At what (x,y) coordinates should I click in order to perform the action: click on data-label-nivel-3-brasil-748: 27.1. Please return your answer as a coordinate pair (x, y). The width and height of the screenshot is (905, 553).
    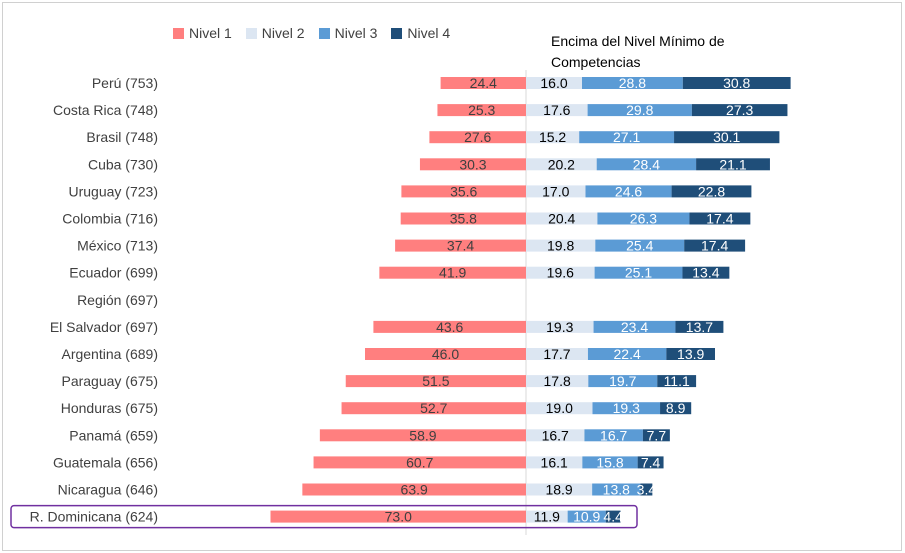
    Looking at the image, I should click on (626, 137).